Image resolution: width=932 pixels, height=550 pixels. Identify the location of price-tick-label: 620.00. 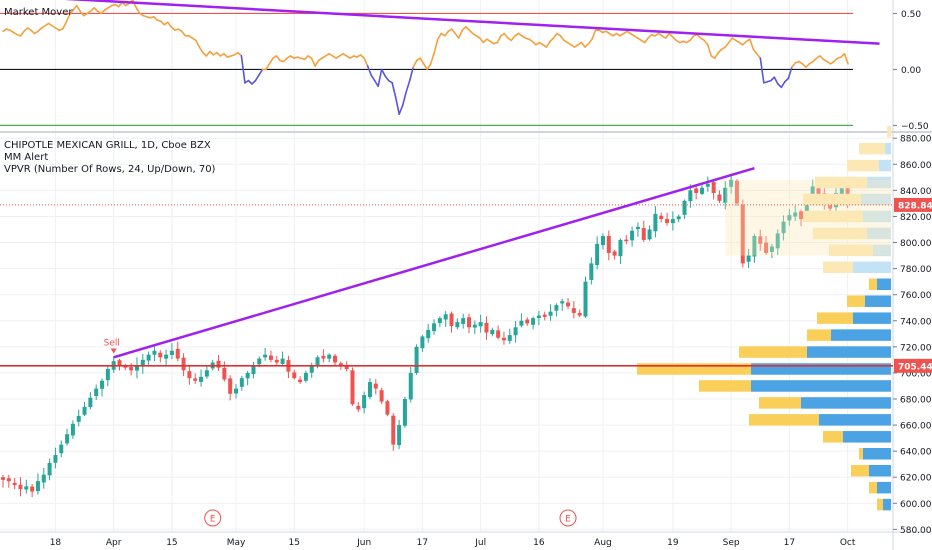
(916, 479).